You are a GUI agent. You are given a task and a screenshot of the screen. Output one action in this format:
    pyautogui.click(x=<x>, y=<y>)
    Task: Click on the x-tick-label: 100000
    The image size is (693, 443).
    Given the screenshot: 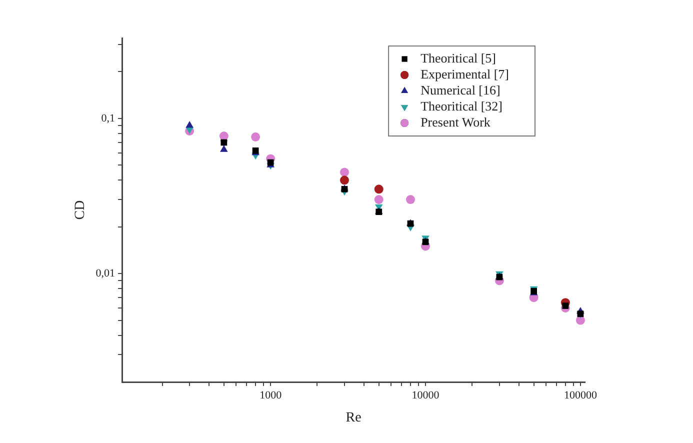 What is the action you would take?
    pyautogui.click(x=581, y=395)
    